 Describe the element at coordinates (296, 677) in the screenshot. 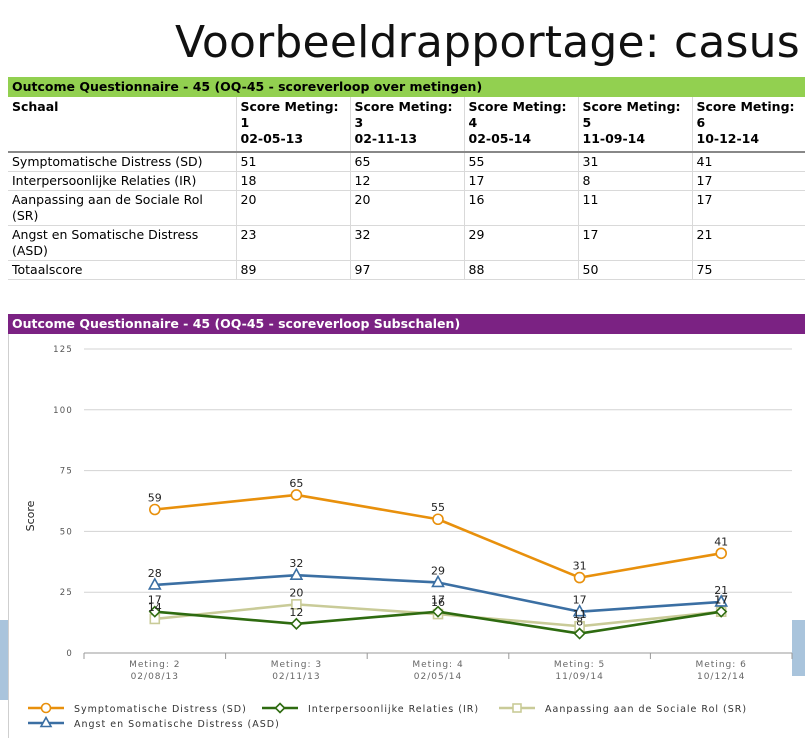

I see `x-tick-sublabel: 02/11/13` at that location.